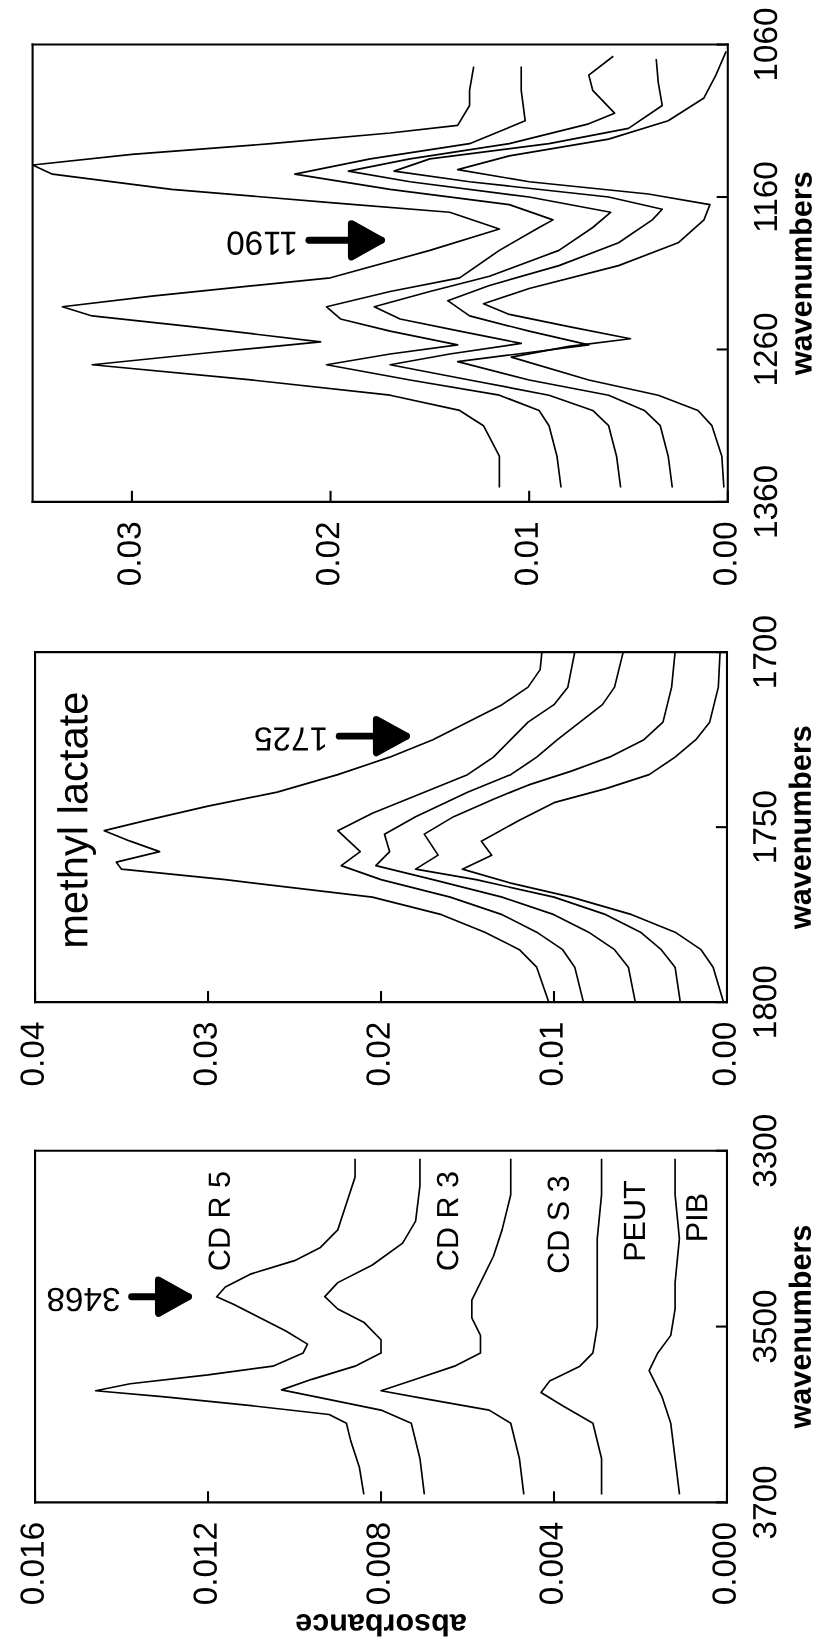 Image resolution: width=815 pixels, height=1651 pixels. What do you see at coordinates (764, 826) in the screenshot?
I see `y-tick-label: 1750` at bounding box center [764, 826].